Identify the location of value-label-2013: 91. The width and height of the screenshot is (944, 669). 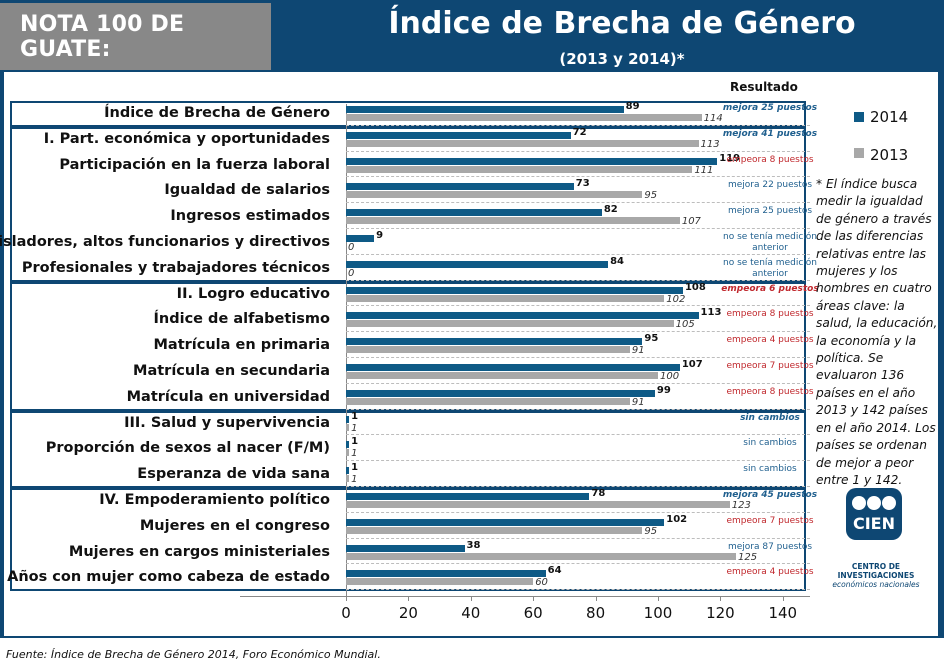
(638, 351).